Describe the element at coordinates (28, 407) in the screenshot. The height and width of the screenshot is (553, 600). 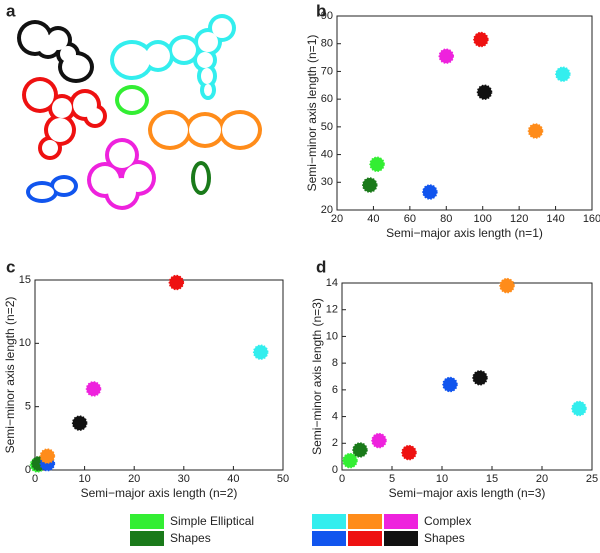
I see `y-tick-label: 5` at that location.